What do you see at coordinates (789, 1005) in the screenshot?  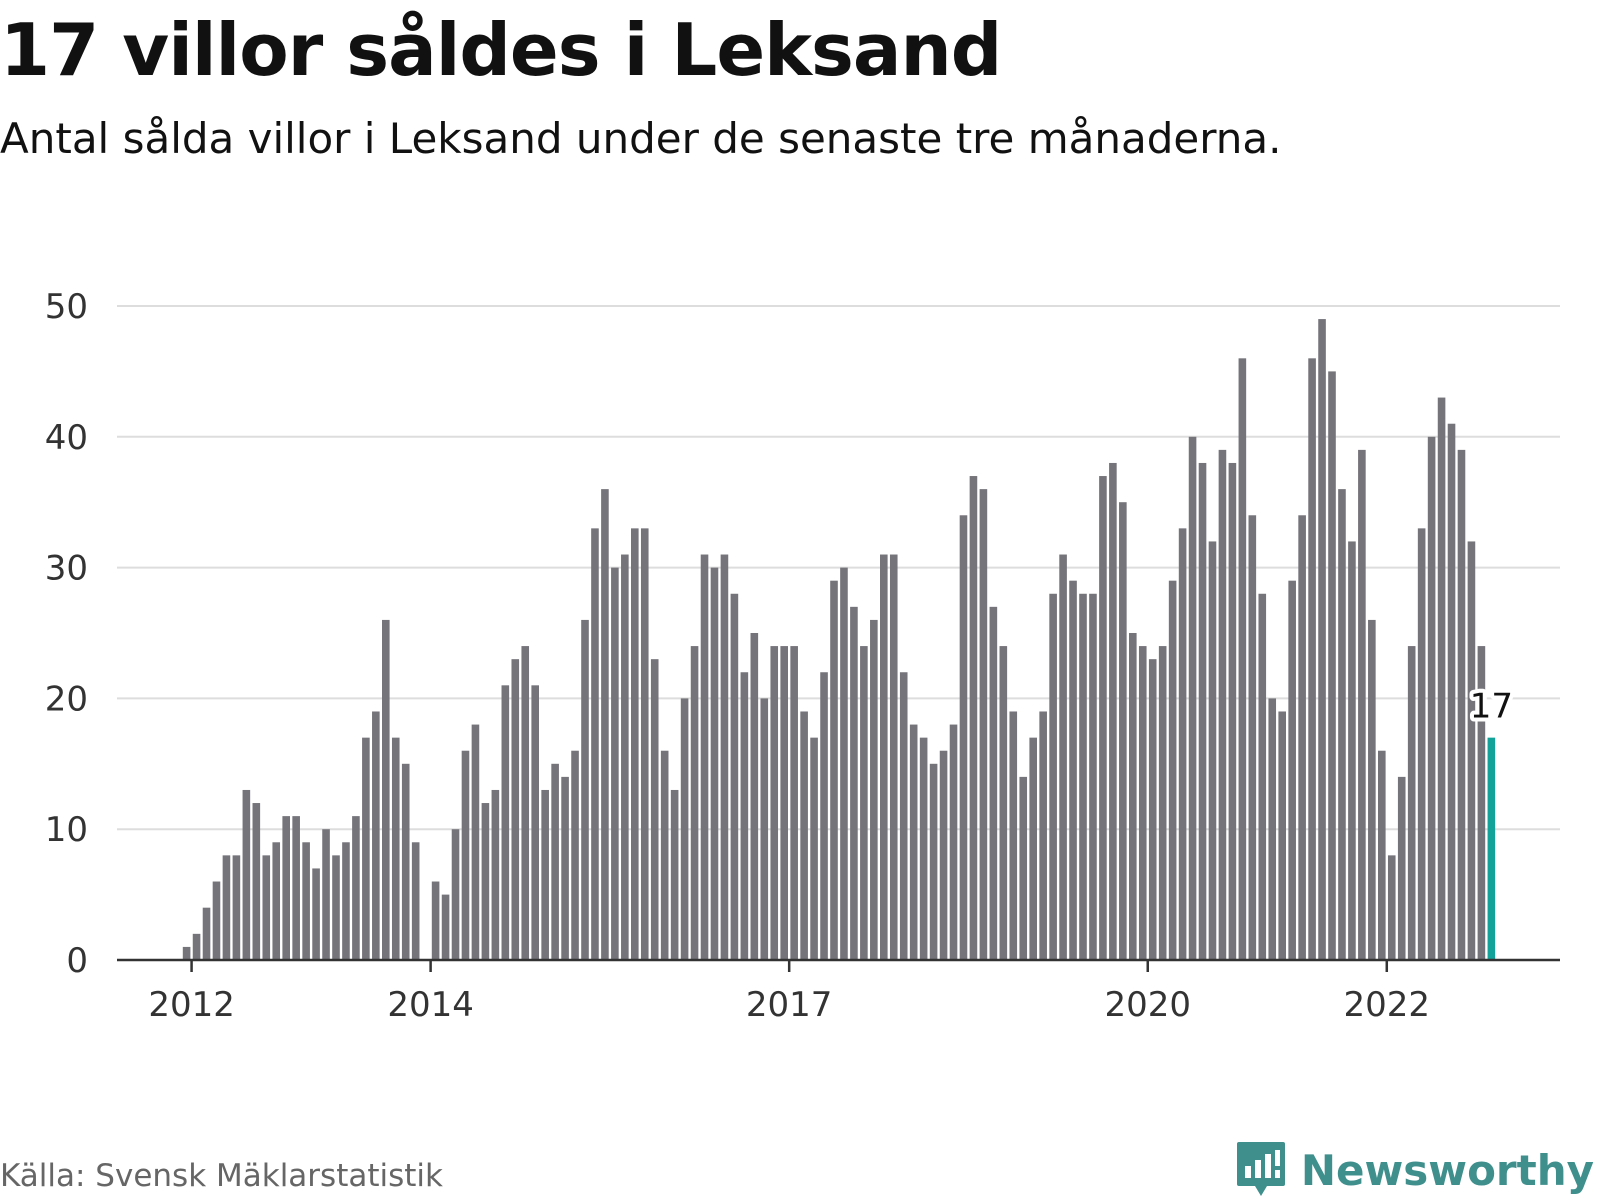 I see `x-tick-label: 2017` at bounding box center [789, 1005].